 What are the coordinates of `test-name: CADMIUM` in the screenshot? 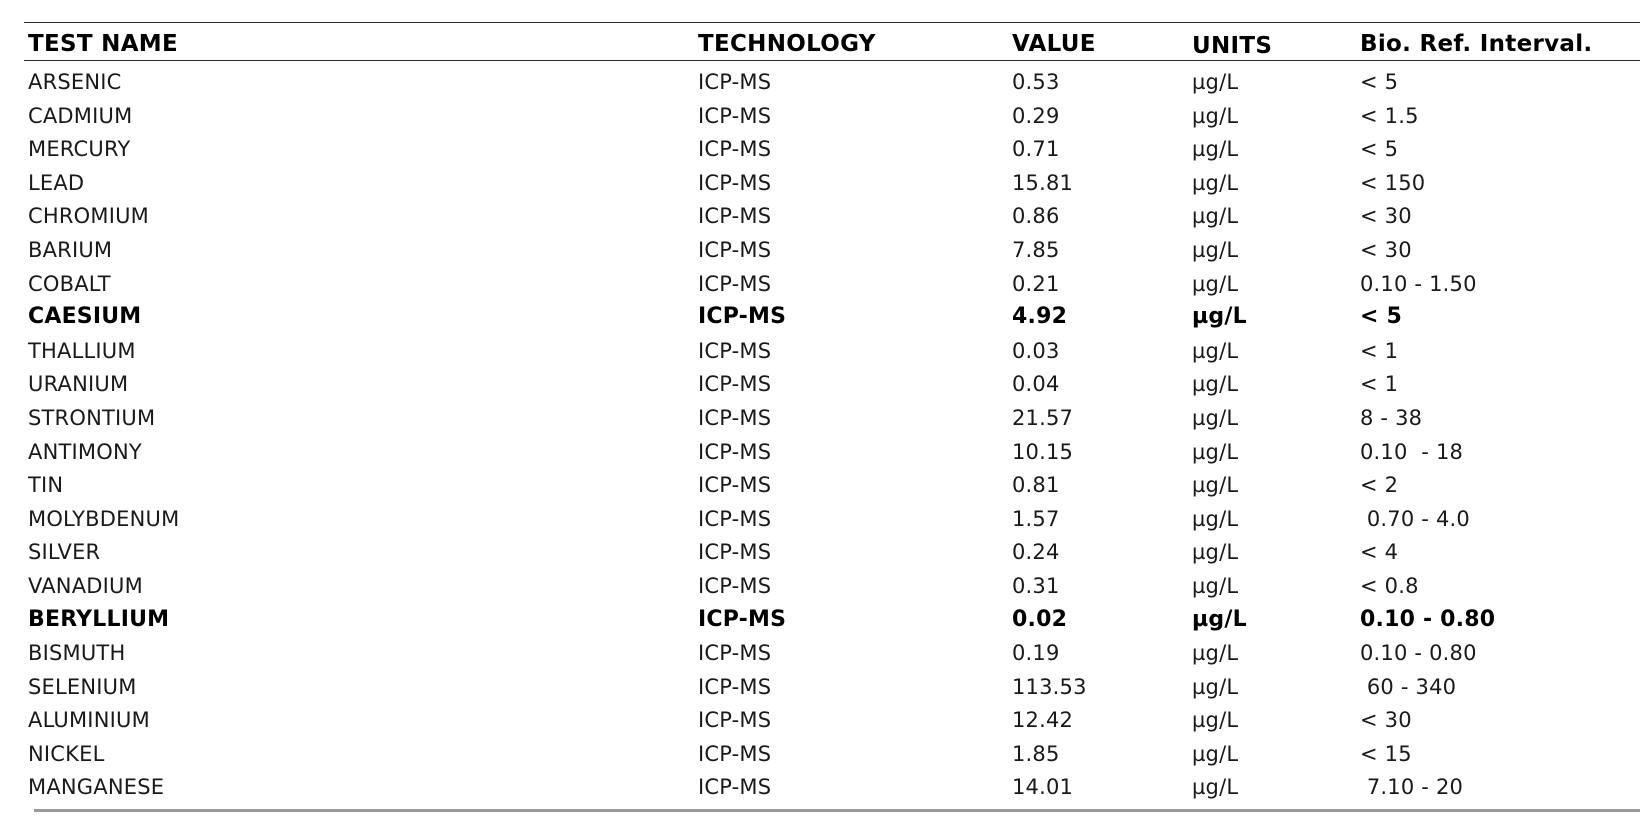 It's located at (80, 115).